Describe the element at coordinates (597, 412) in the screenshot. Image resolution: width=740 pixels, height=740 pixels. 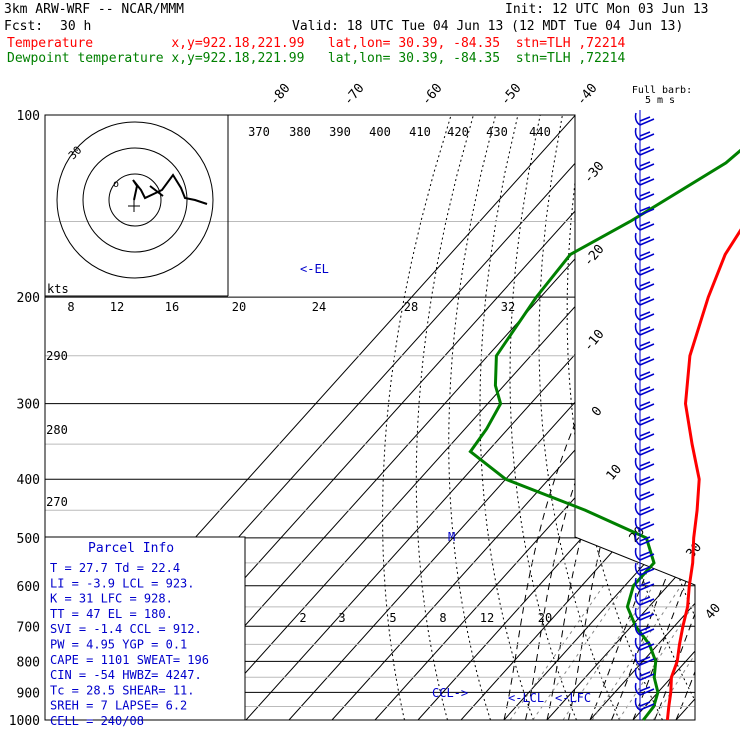
I see `isotherm-label: 0` at that location.